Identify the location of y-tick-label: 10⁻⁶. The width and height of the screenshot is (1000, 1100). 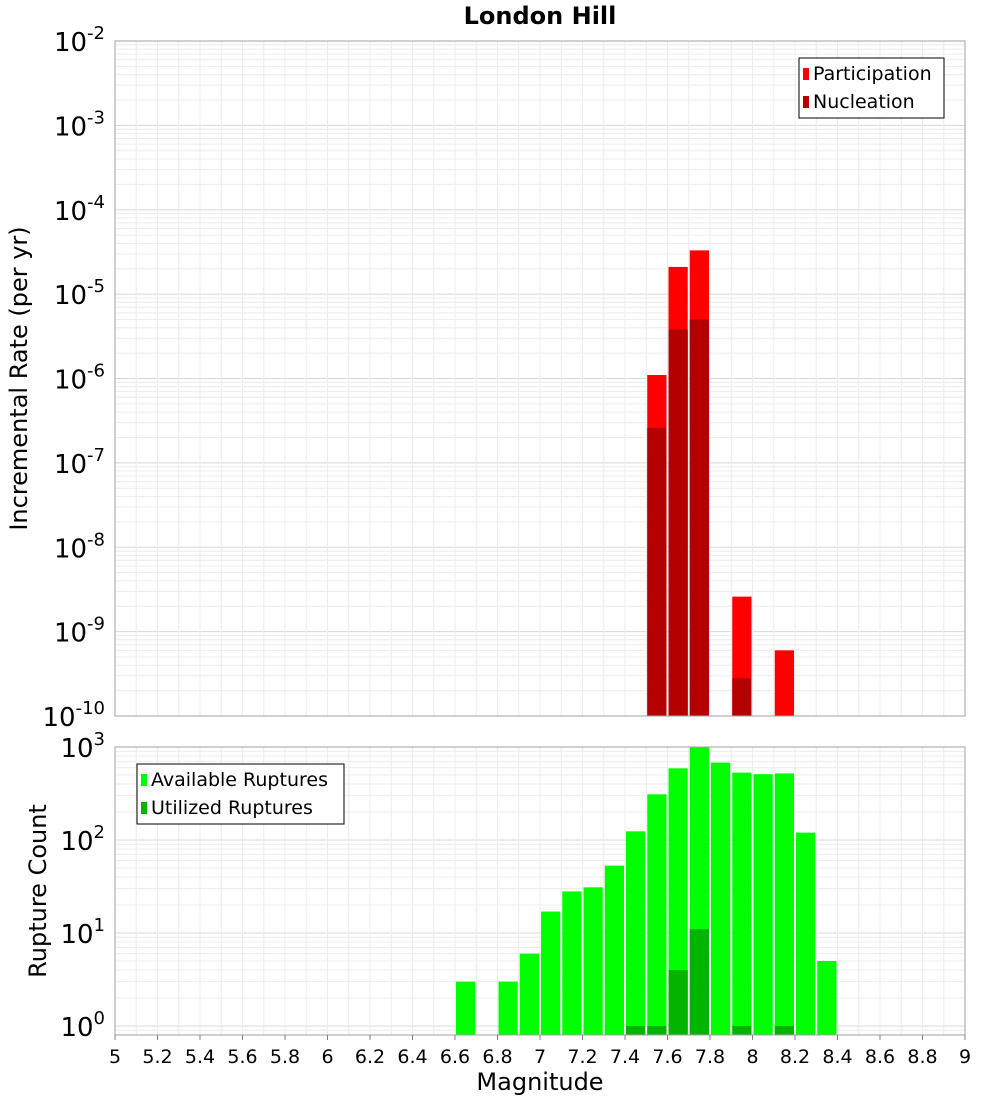
(79, 378).